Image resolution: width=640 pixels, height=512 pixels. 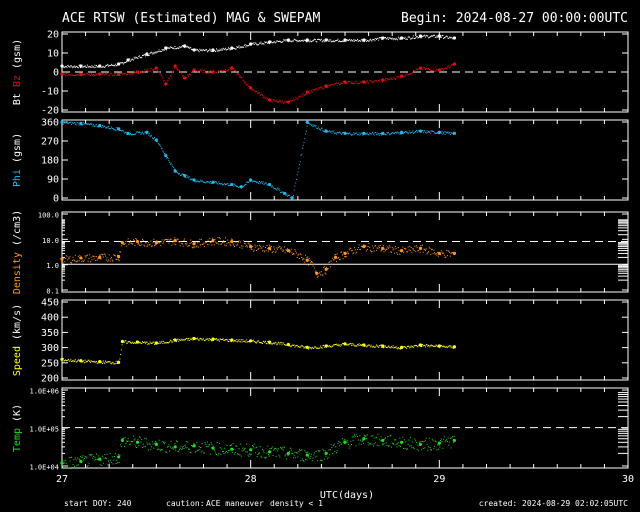 I want to click on y-tick-label: 270, so click(x=50, y=142).